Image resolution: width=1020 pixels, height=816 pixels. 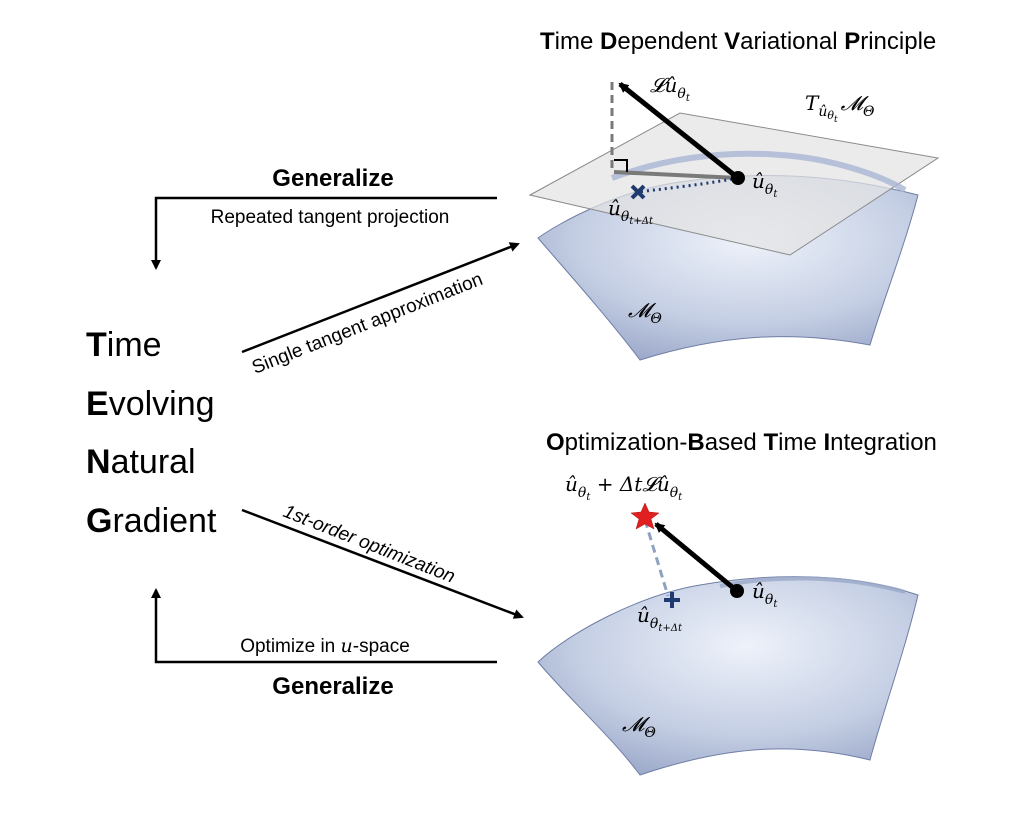 What do you see at coordinates (332, 178) in the screenshot?
I see `top-generalize-label: Generalize` at bounding box center [332, 178].